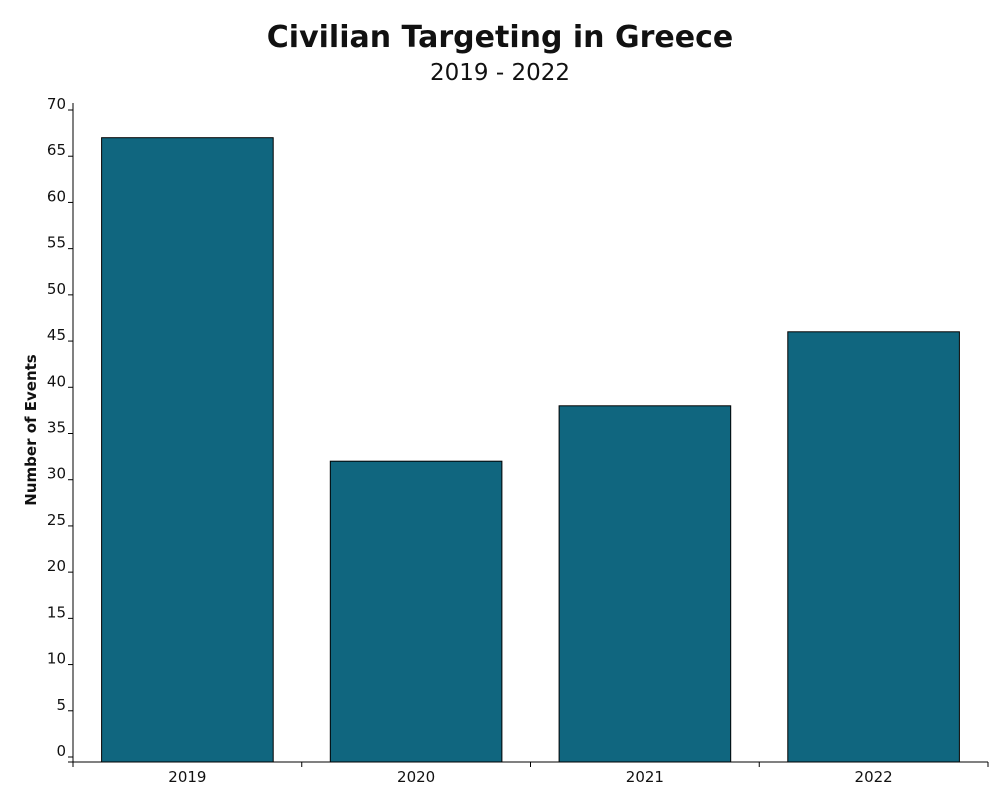 The height and width of the screenshot is (800, 1000). I want to click on y-tick-label: 25, so click(56, 520).